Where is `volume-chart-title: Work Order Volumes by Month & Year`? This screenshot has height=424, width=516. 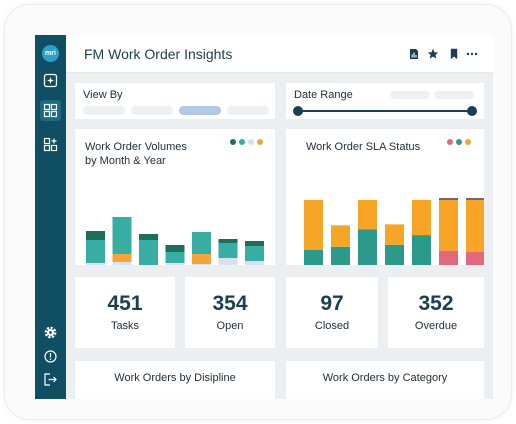
volume-chart-title: Work Order Volumes by Month & Year is located at coordinates (136, 154).